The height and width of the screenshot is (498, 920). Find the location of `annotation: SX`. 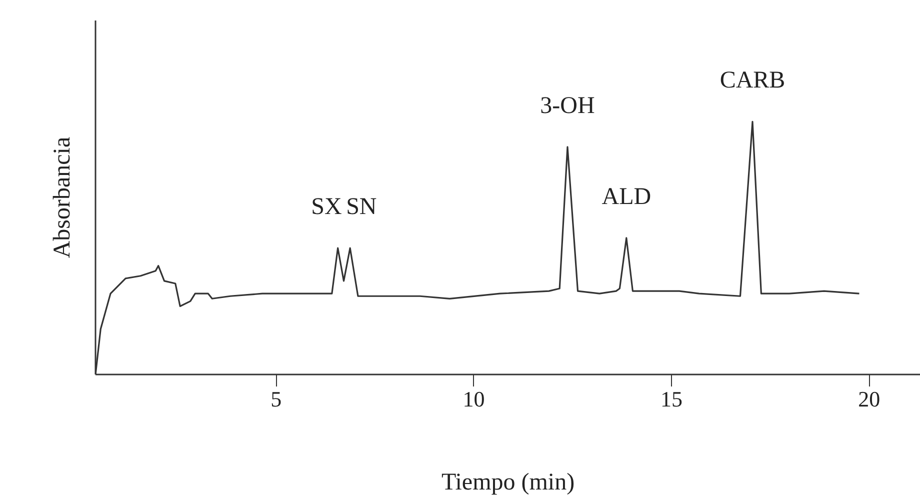

annotation: SX is located at coordinates (326, 207).